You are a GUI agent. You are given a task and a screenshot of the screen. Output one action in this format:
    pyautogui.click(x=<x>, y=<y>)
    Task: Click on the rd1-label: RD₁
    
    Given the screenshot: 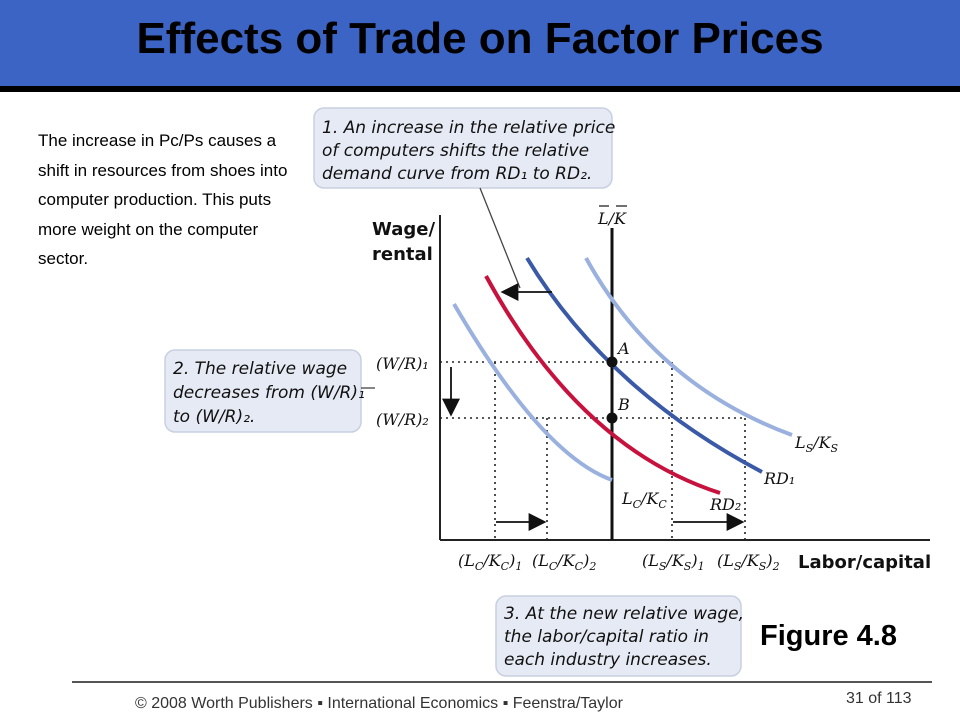 What is the action you would take?
    pyautogui.click(x=779, y=478)
    